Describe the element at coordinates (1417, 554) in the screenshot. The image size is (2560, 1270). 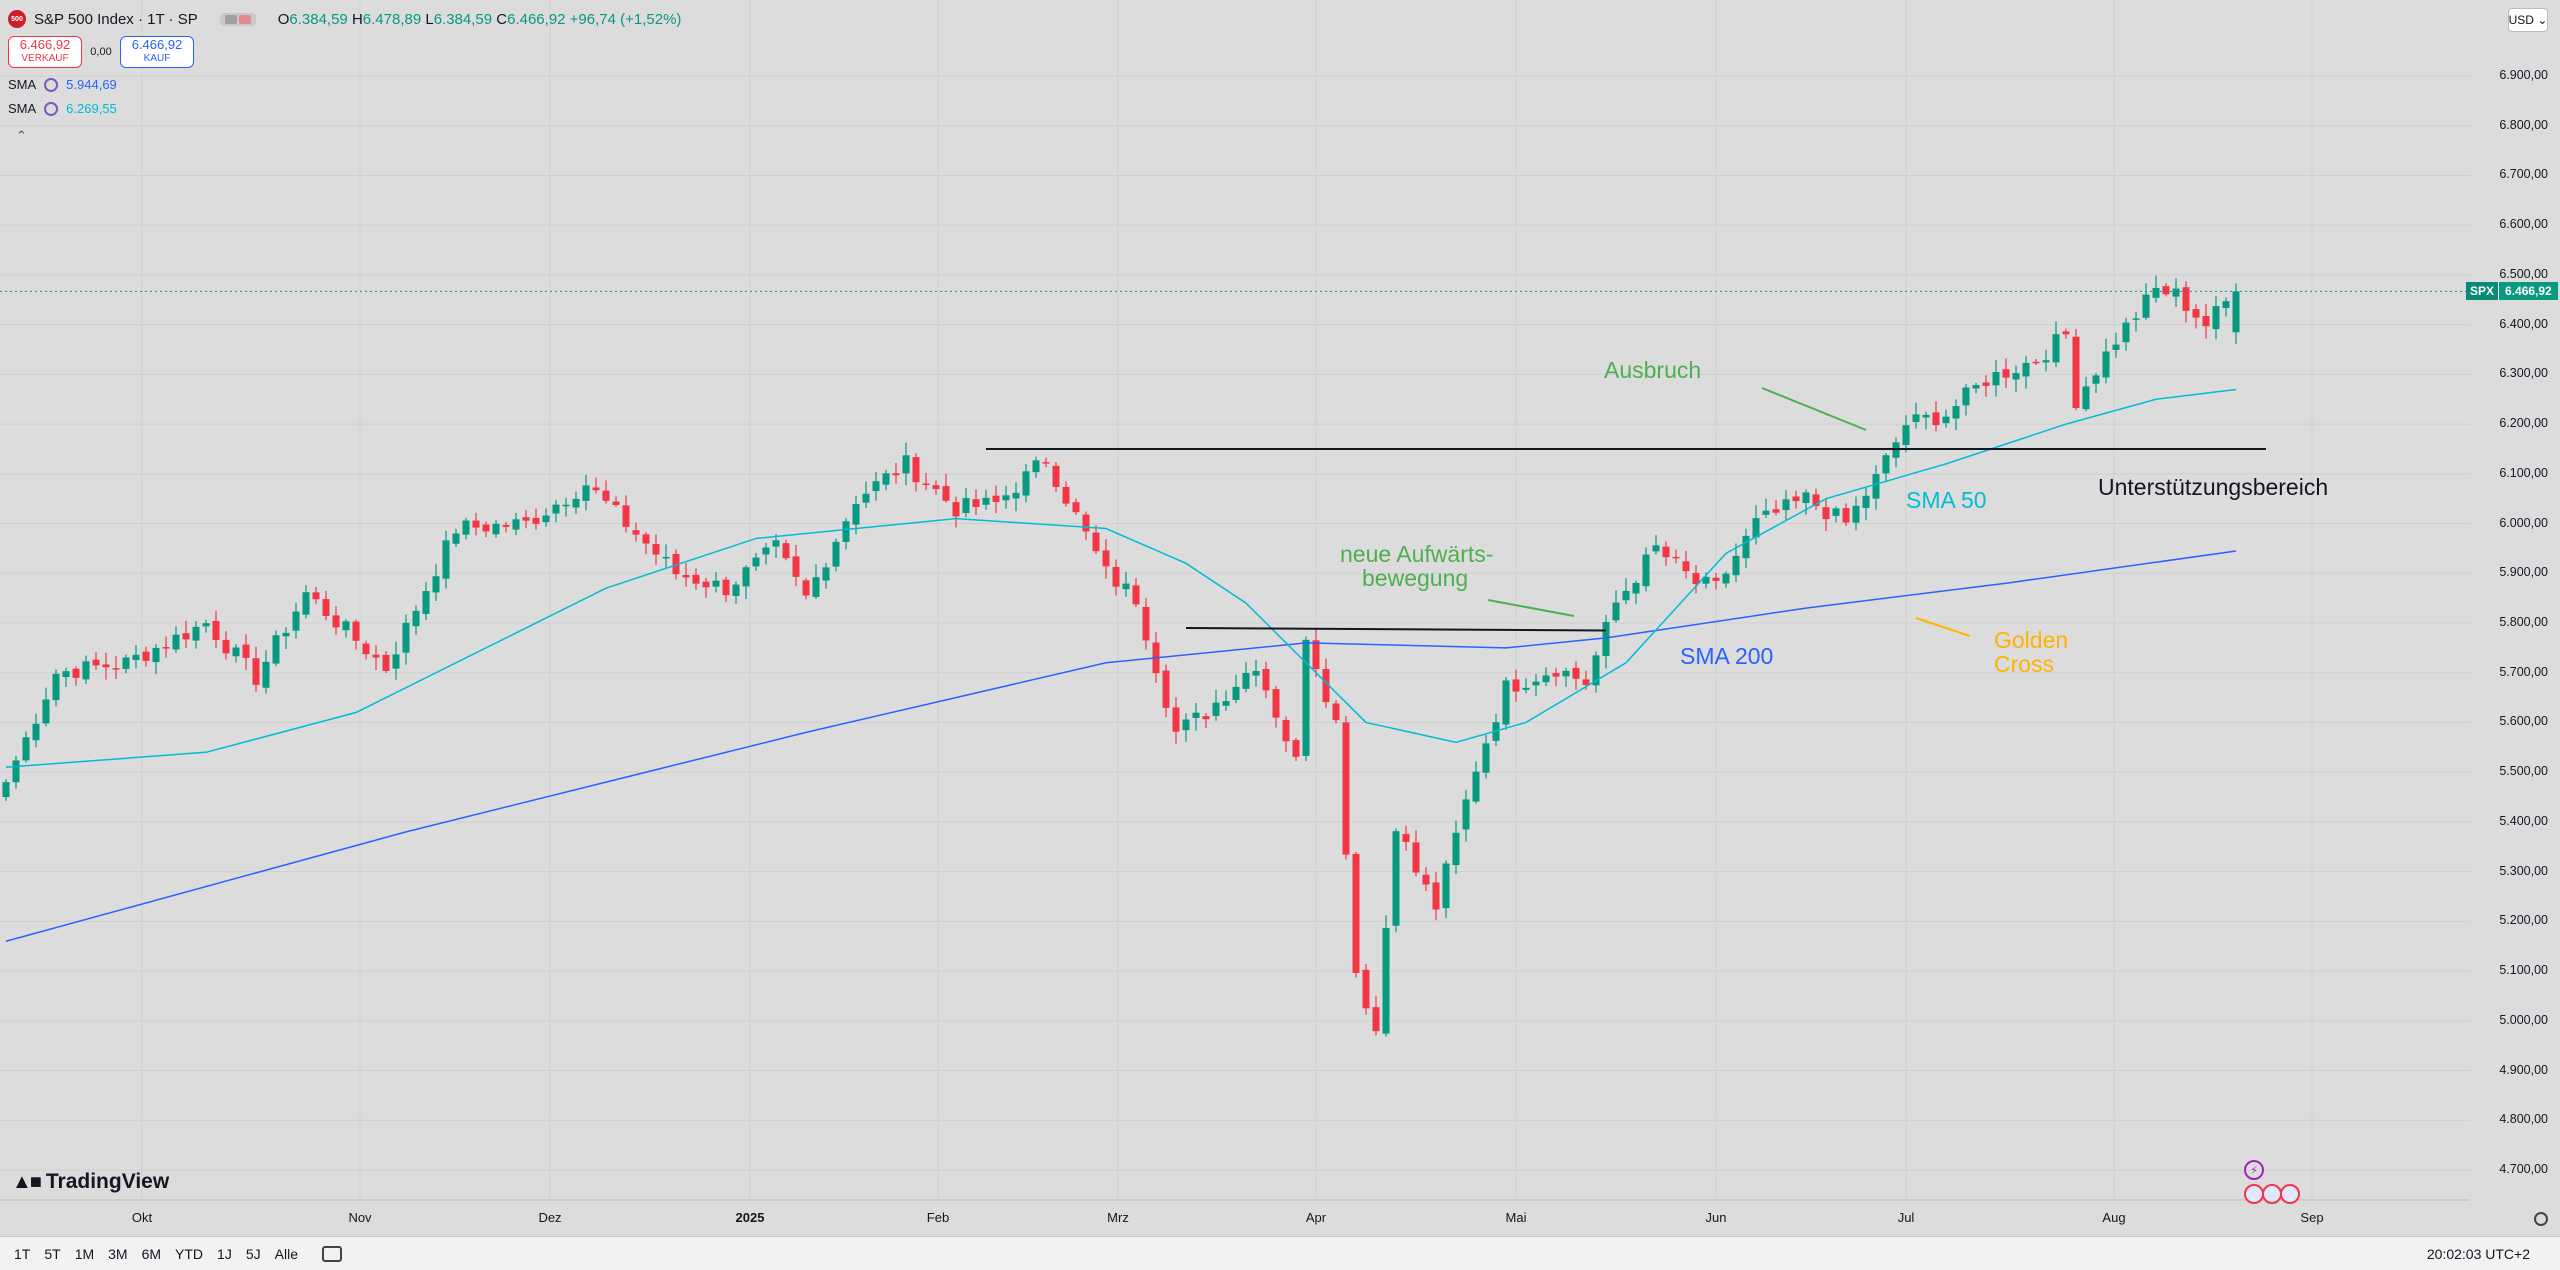
I see `annotation-neue-aufwaerts: neue Aufwärts-` at that location.